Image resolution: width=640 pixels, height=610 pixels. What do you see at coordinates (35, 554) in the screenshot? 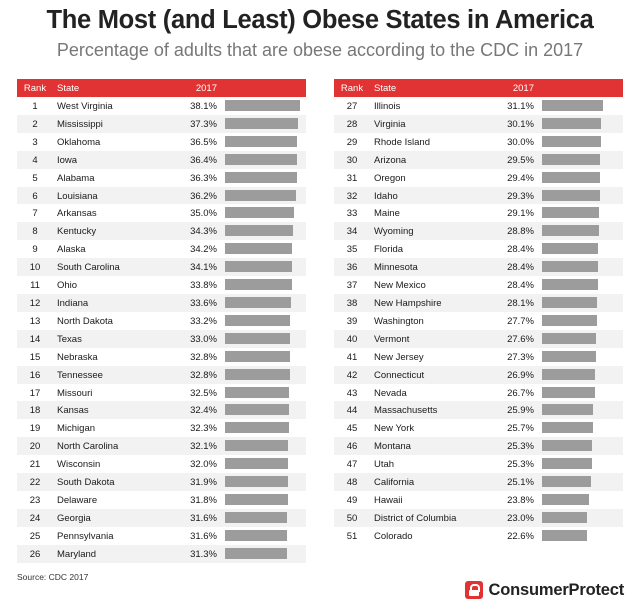
I see `rank-cell: 26` at bounding box center [35, 554].